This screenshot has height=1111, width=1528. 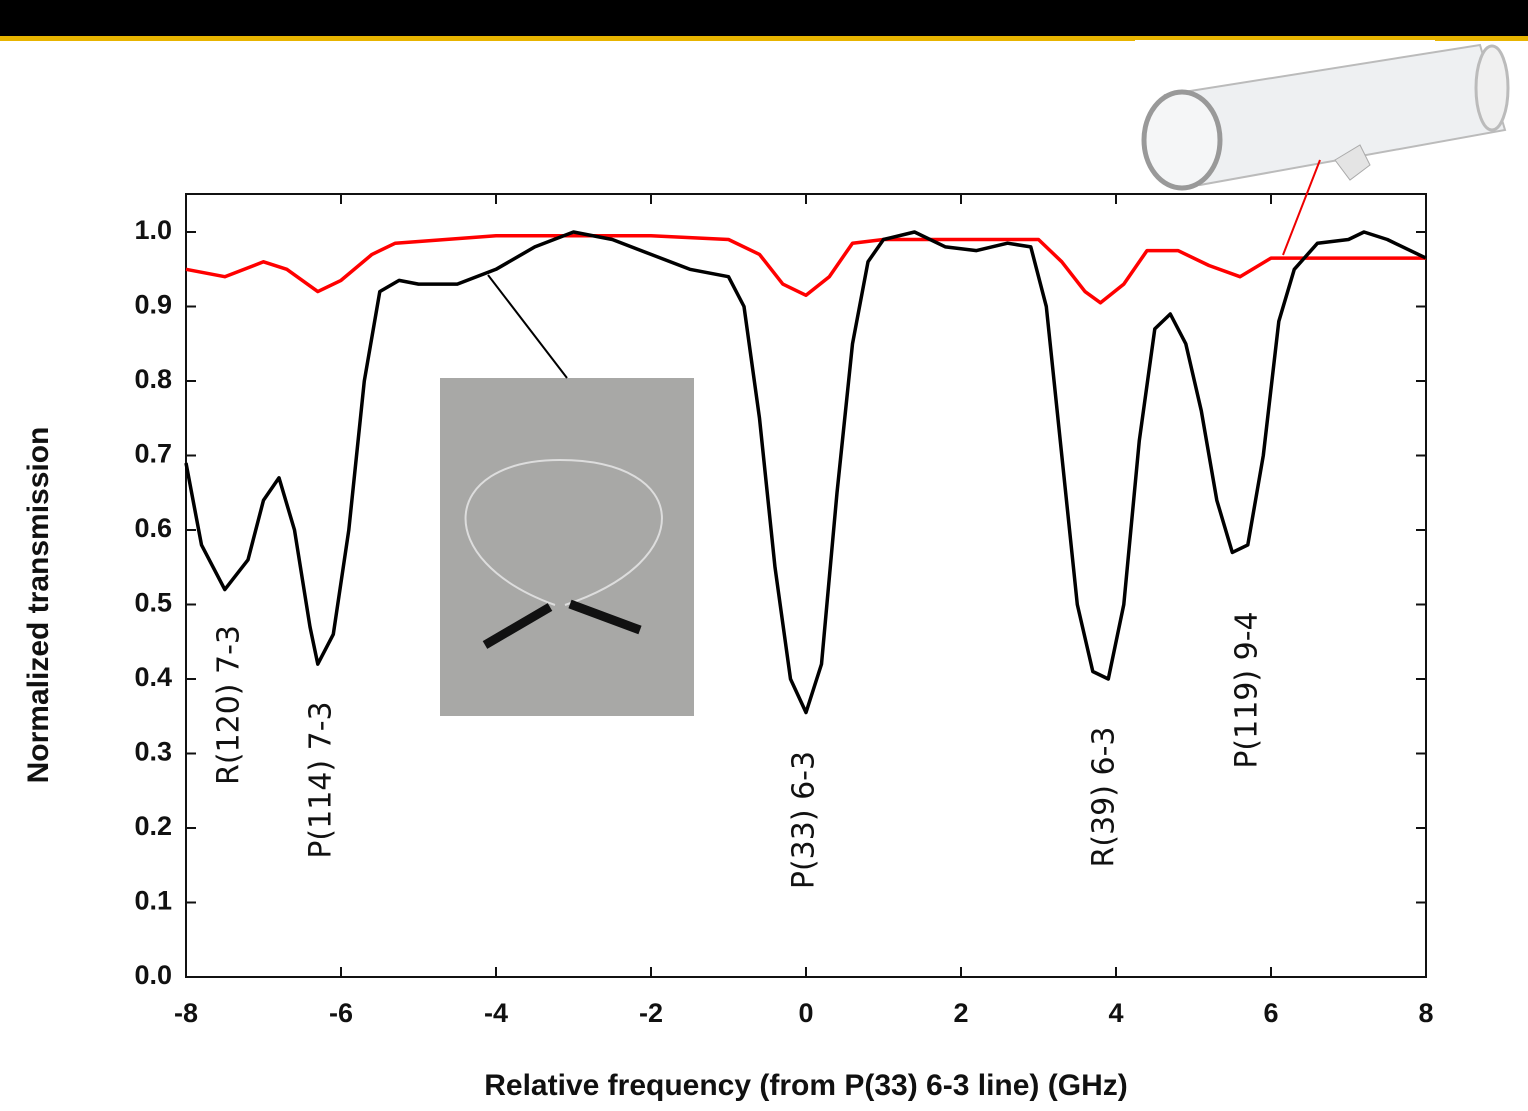 What do you see at coordinates (1104, 797) in the screenshot?
I see `line-label: R(39) 6-3` at bounding box center [1104, 797].